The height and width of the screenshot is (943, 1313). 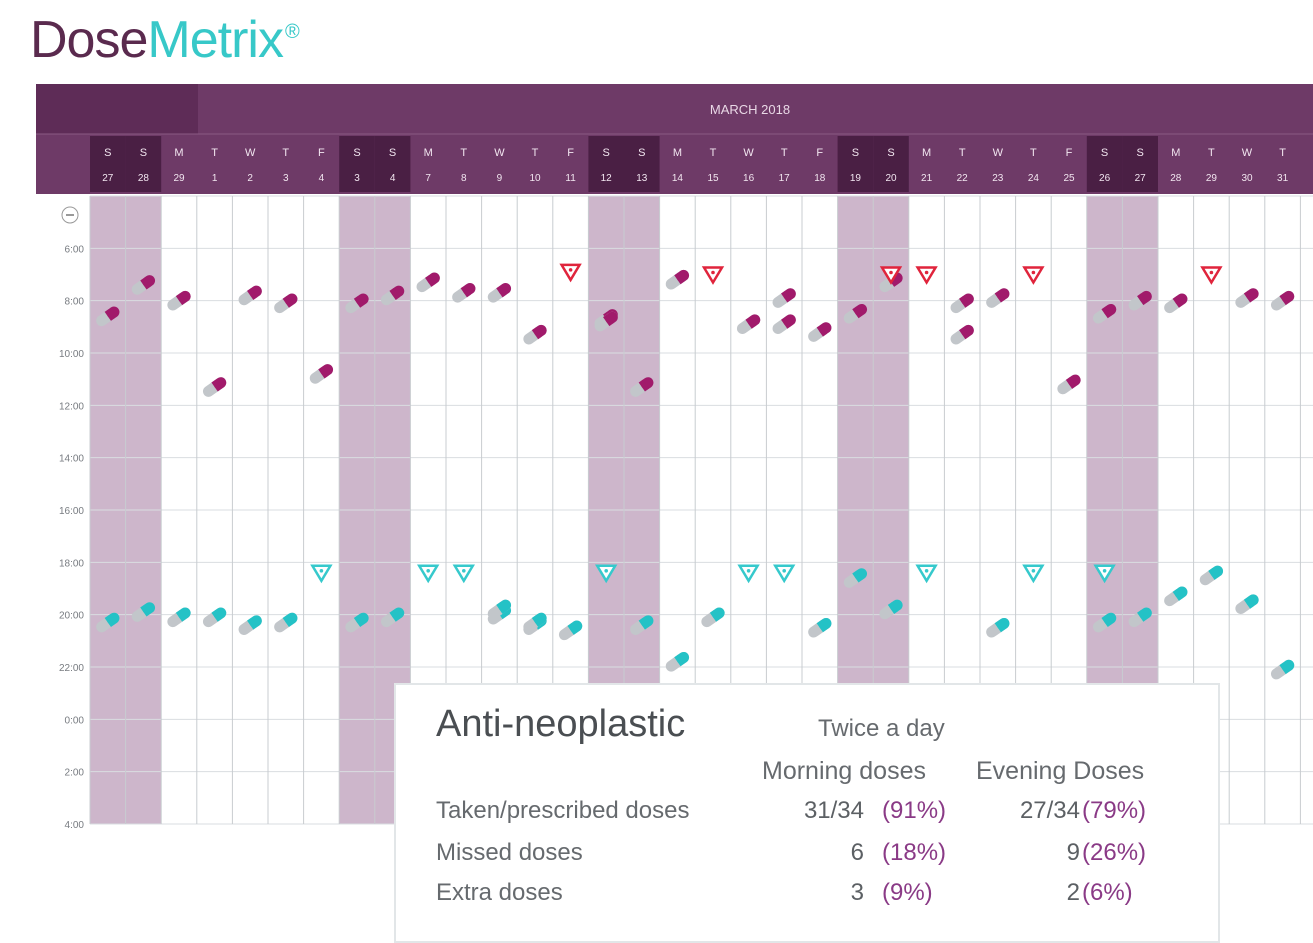 What do you see at coordinates (891, 178) in the screenshot?
I see `day-date-label: 20` at bounding box center [891, 178].